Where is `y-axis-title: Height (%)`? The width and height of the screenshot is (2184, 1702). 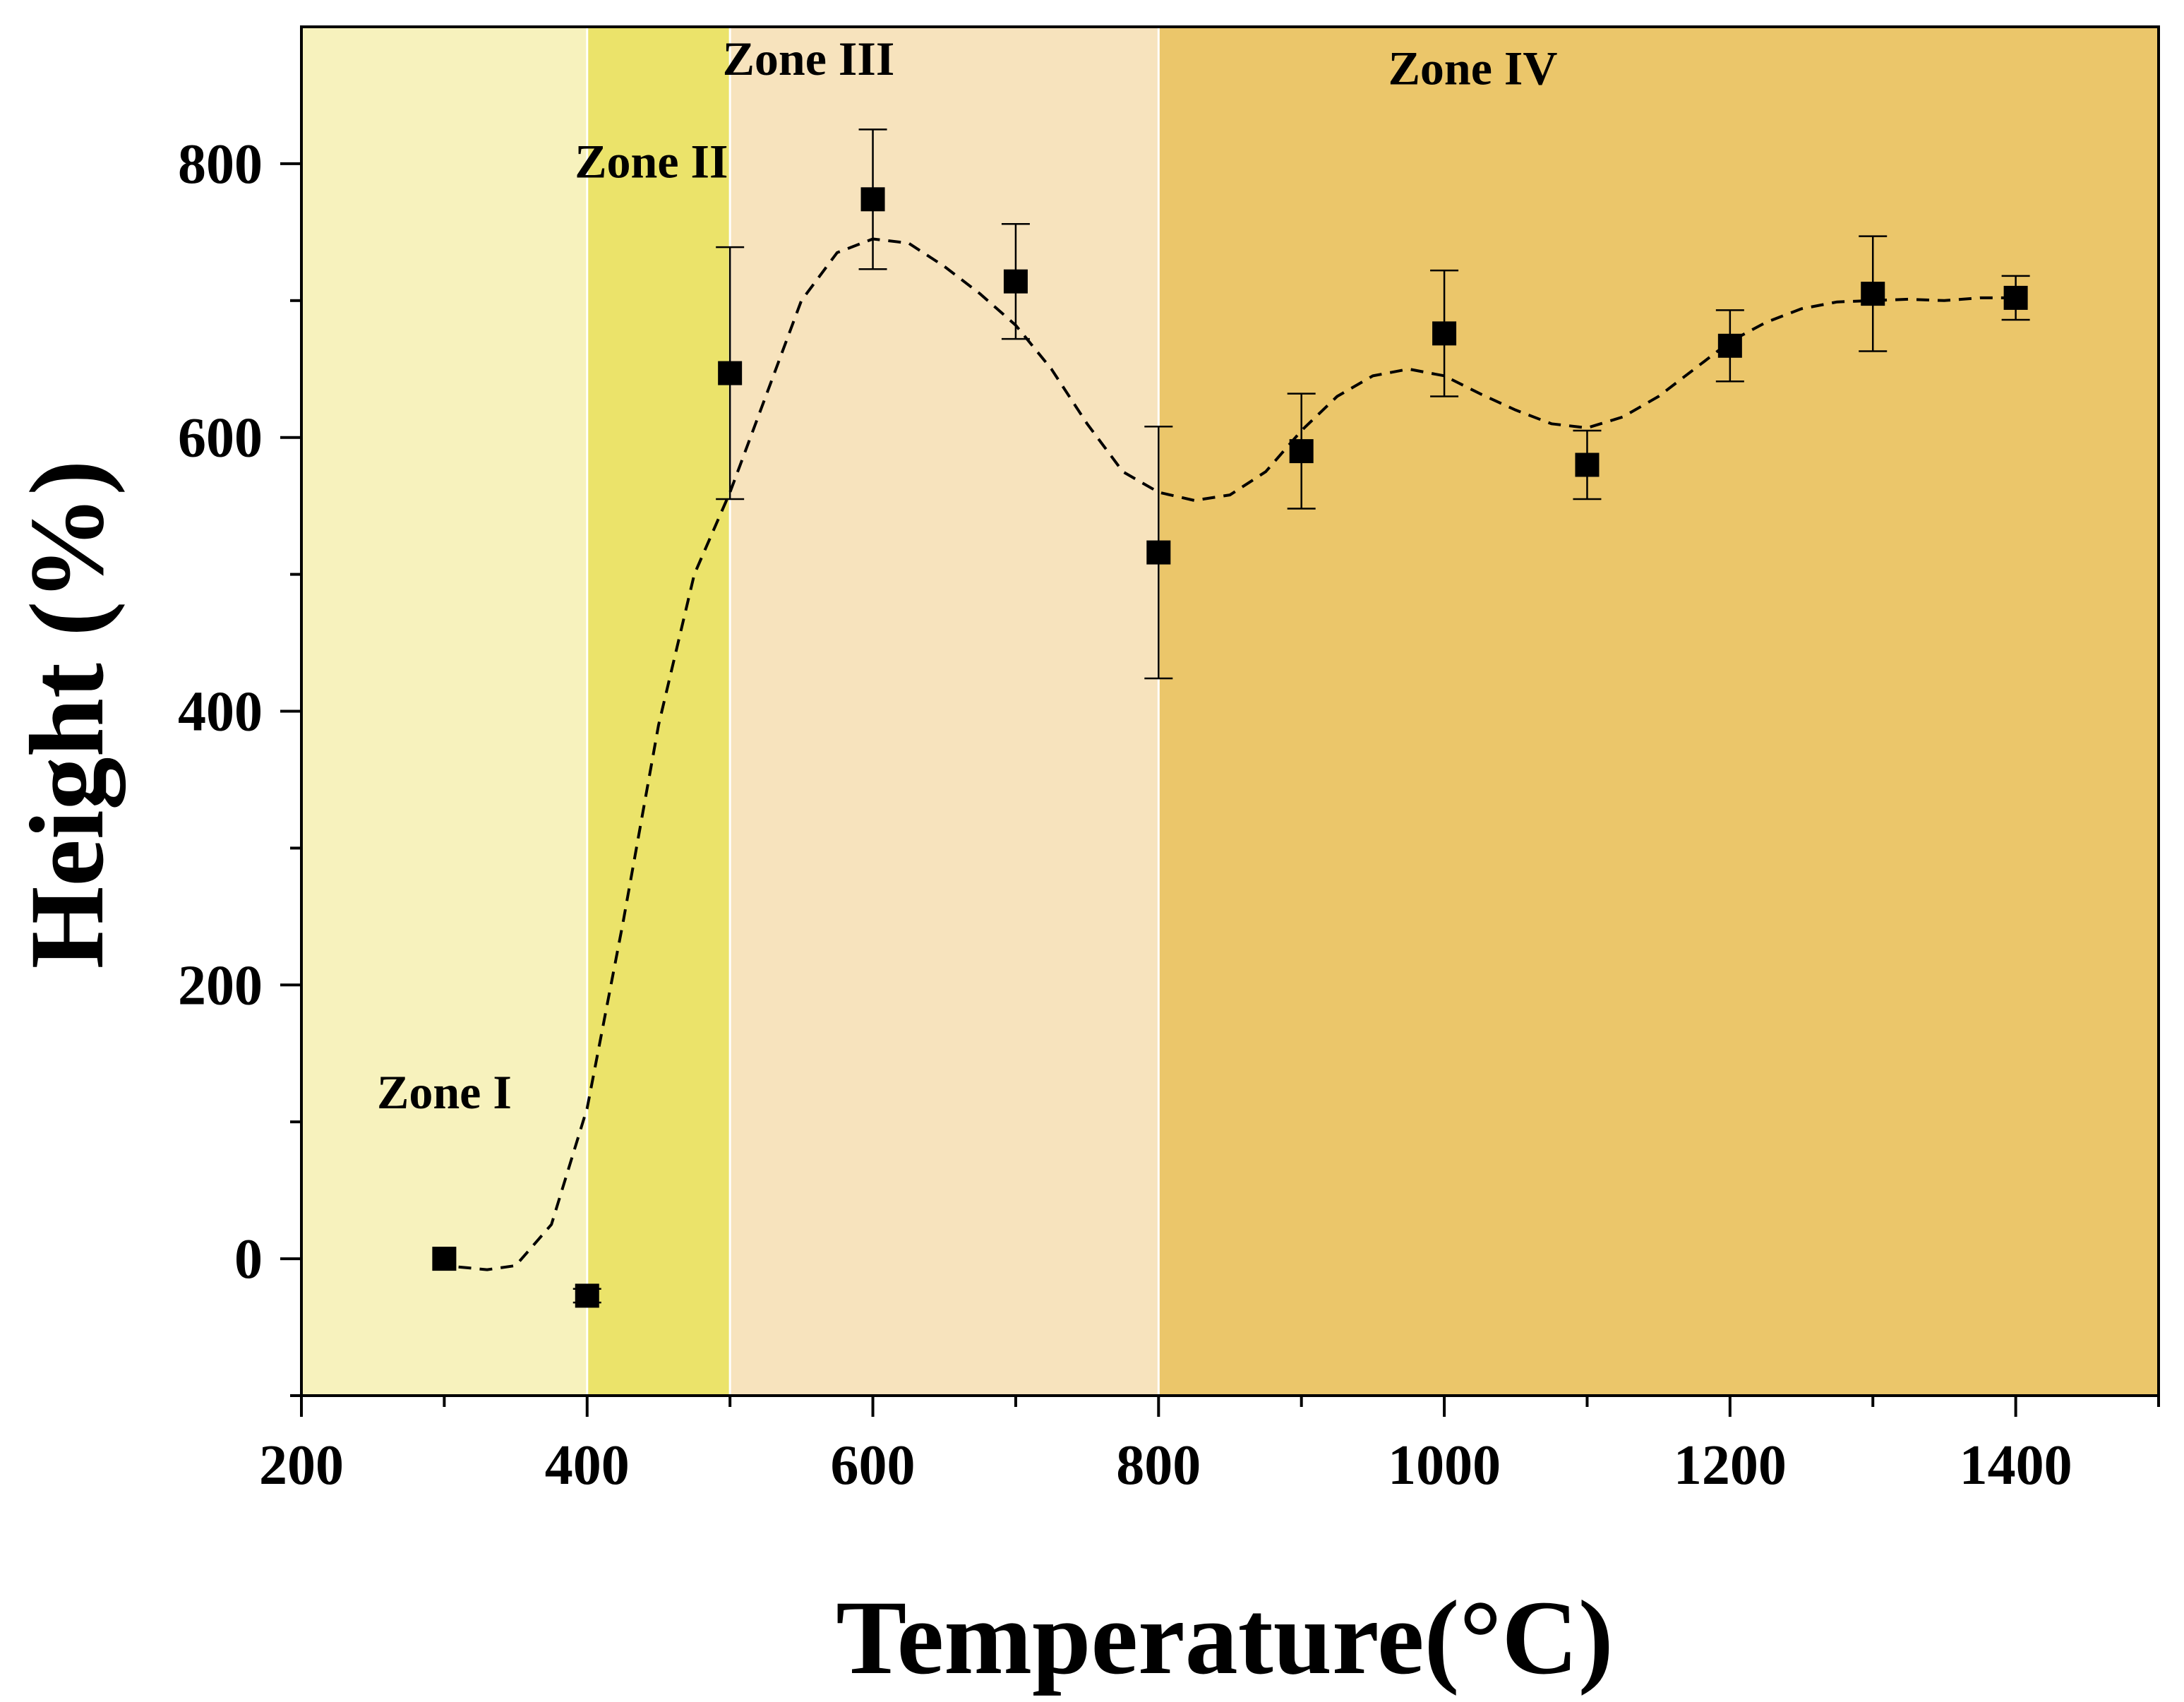
y-axis-title: Height (%) is located at coordinates (67, 715).